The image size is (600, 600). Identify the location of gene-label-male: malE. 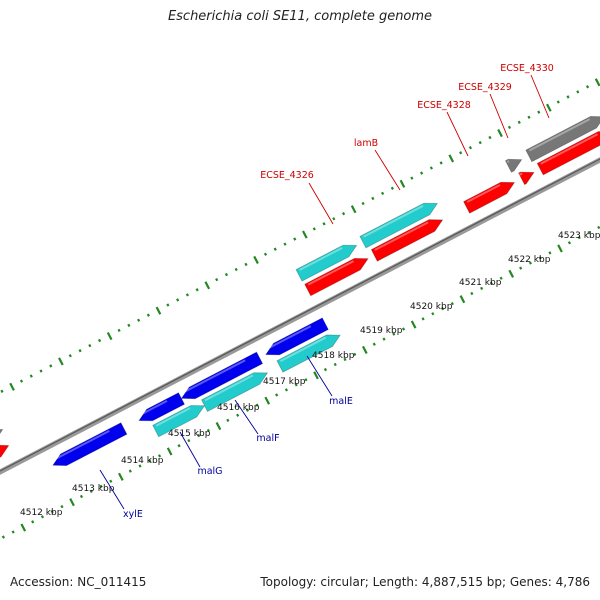
(341, 401).